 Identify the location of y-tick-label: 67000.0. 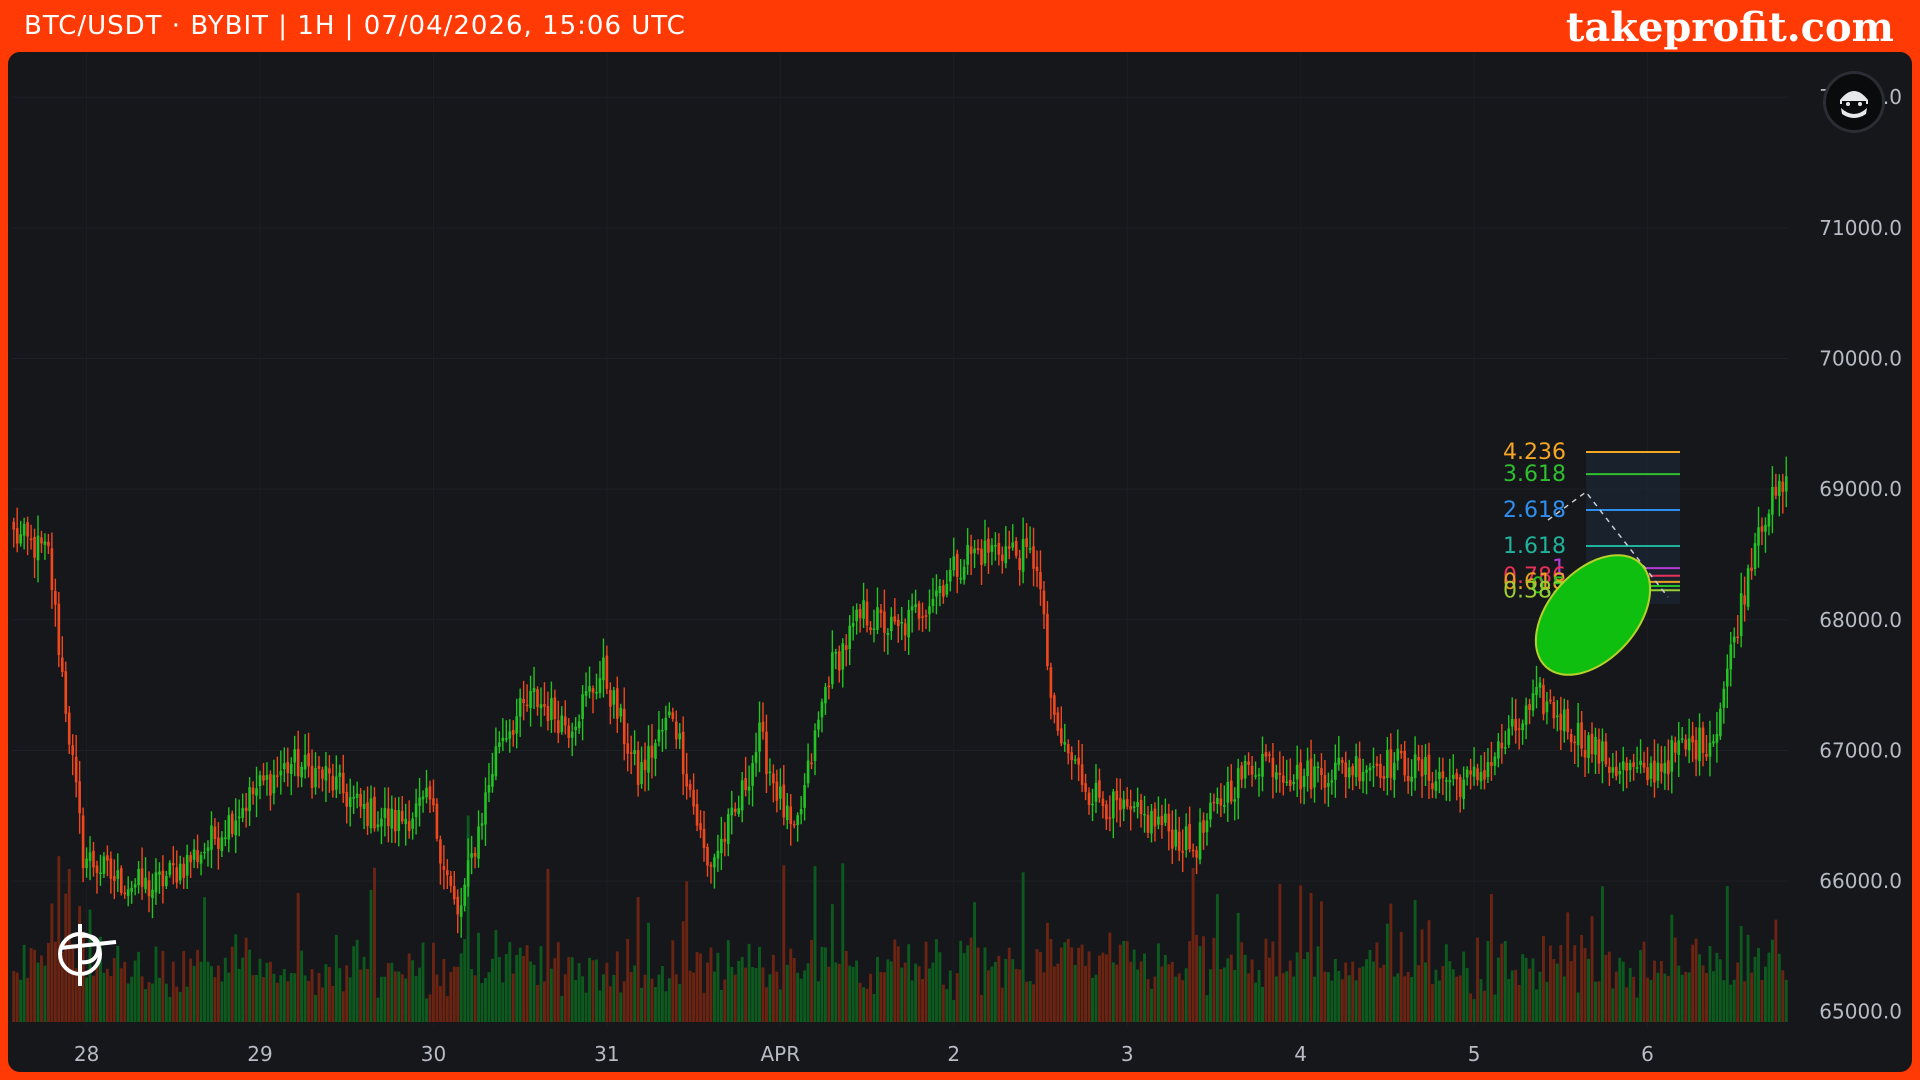
(1860, 750).